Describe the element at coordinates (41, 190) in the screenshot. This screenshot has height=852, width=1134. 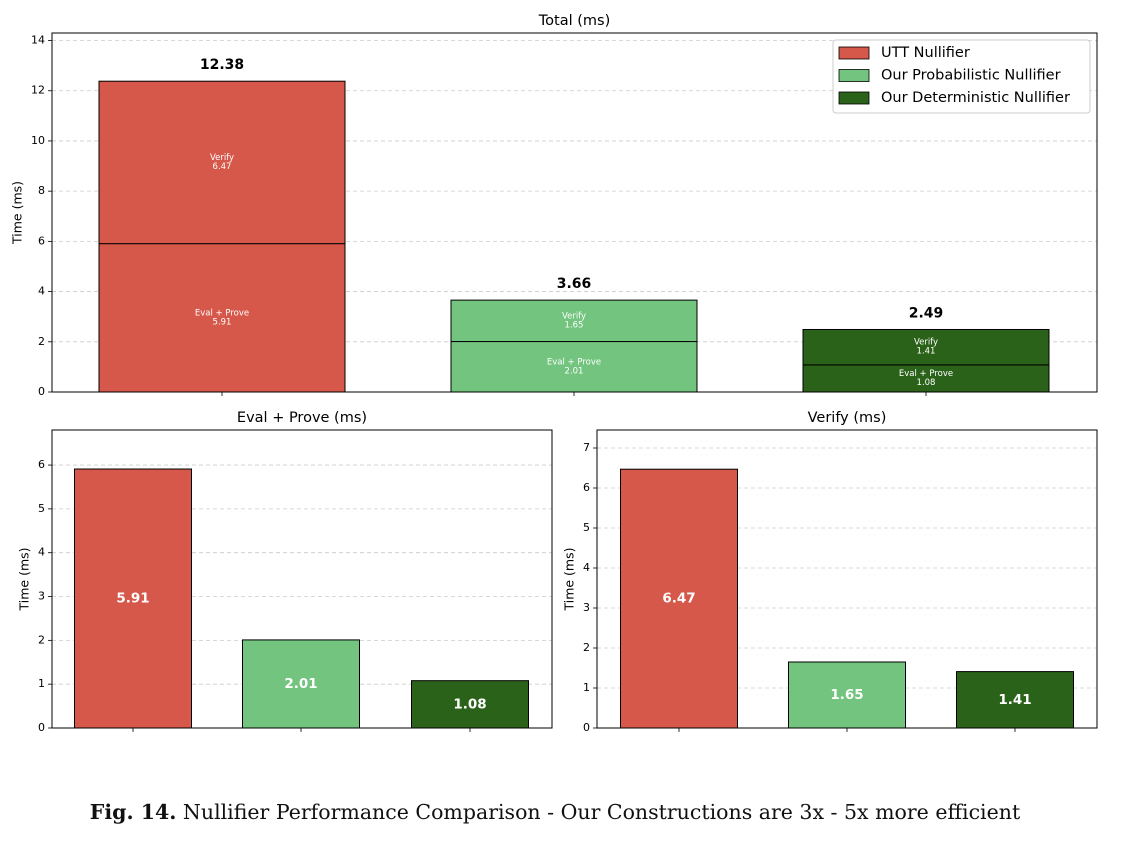
I see `y-tick-label: 8` at that location.